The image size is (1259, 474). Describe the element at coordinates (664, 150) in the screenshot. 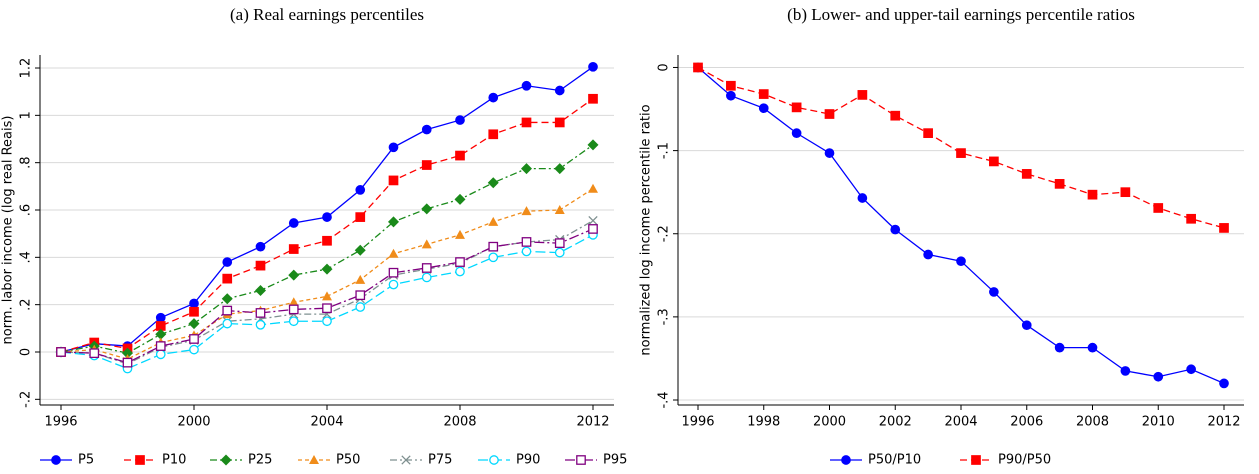

I see `y-tick-label: -.1` at that location.